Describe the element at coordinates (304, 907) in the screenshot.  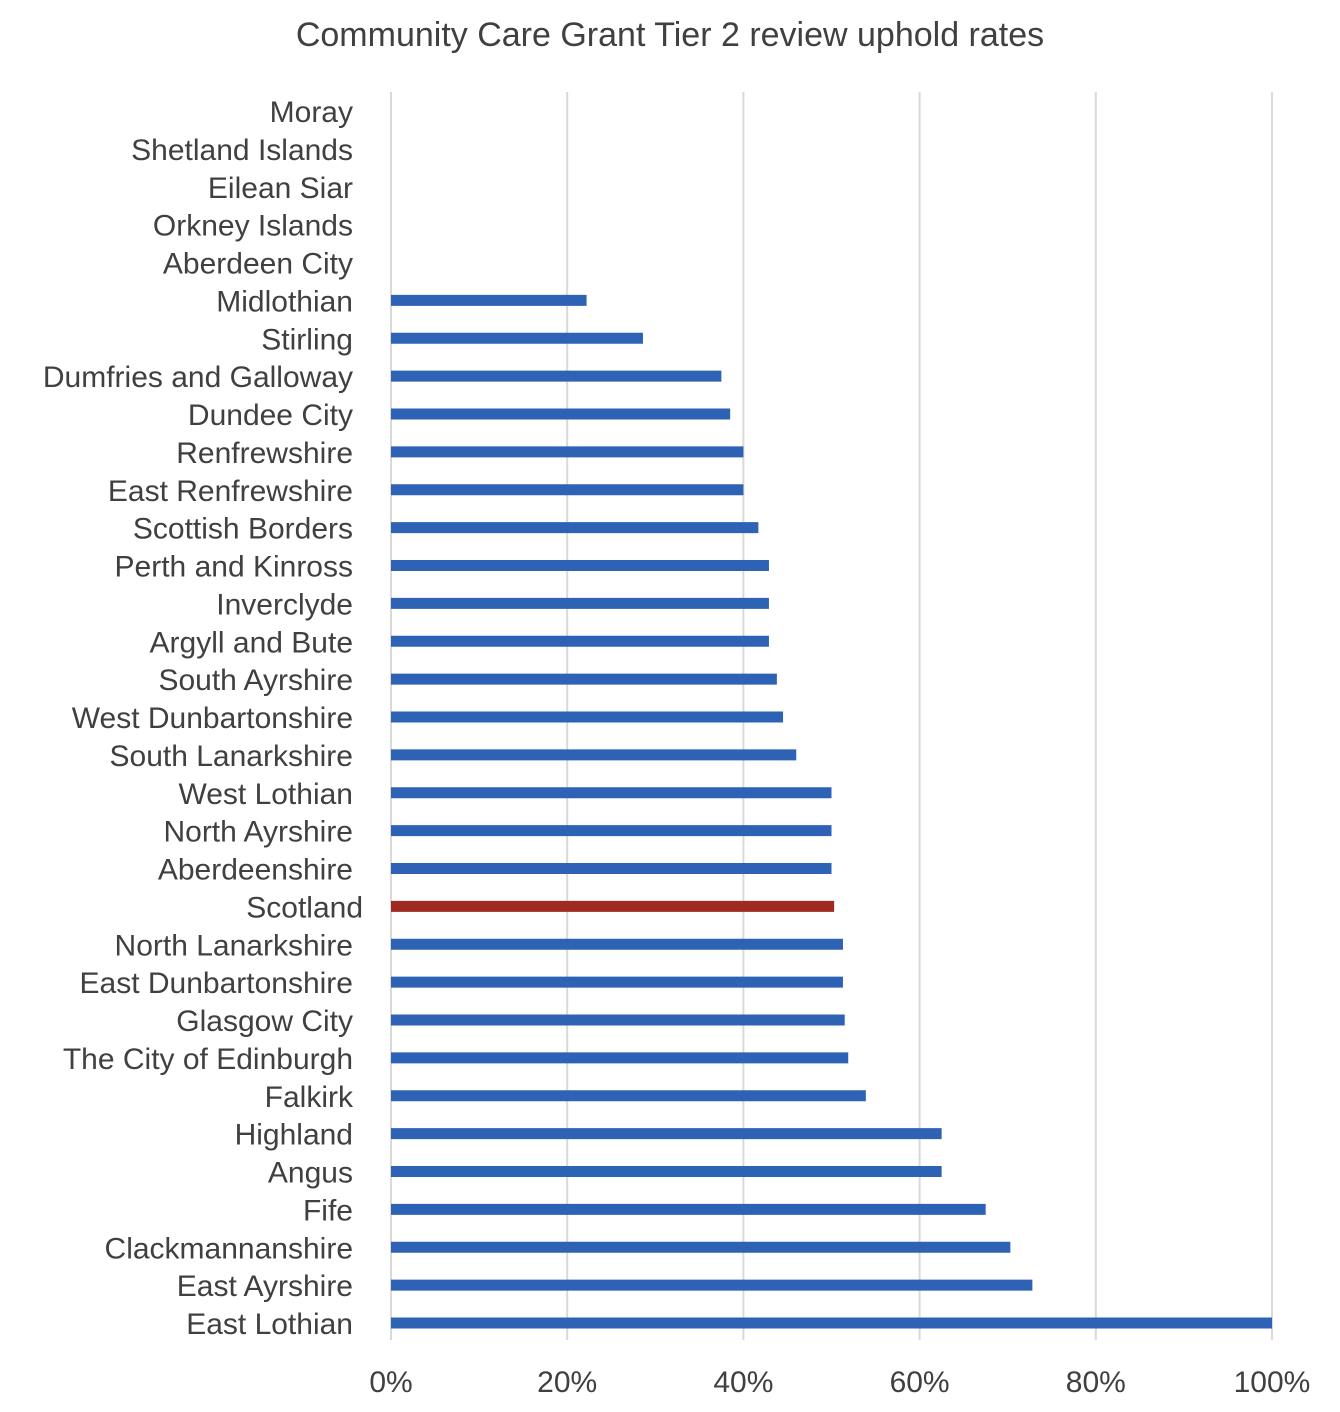
I see `category-label: Scotland` at that location.